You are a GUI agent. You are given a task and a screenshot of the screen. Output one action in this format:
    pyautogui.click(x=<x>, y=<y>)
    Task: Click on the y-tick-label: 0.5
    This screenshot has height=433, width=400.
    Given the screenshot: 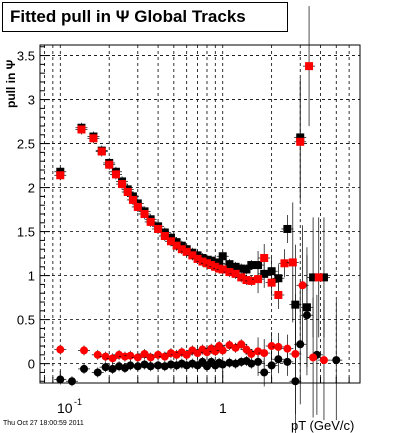 What is the action you would take?
    pyautogui.click(x=26, y=320)
    